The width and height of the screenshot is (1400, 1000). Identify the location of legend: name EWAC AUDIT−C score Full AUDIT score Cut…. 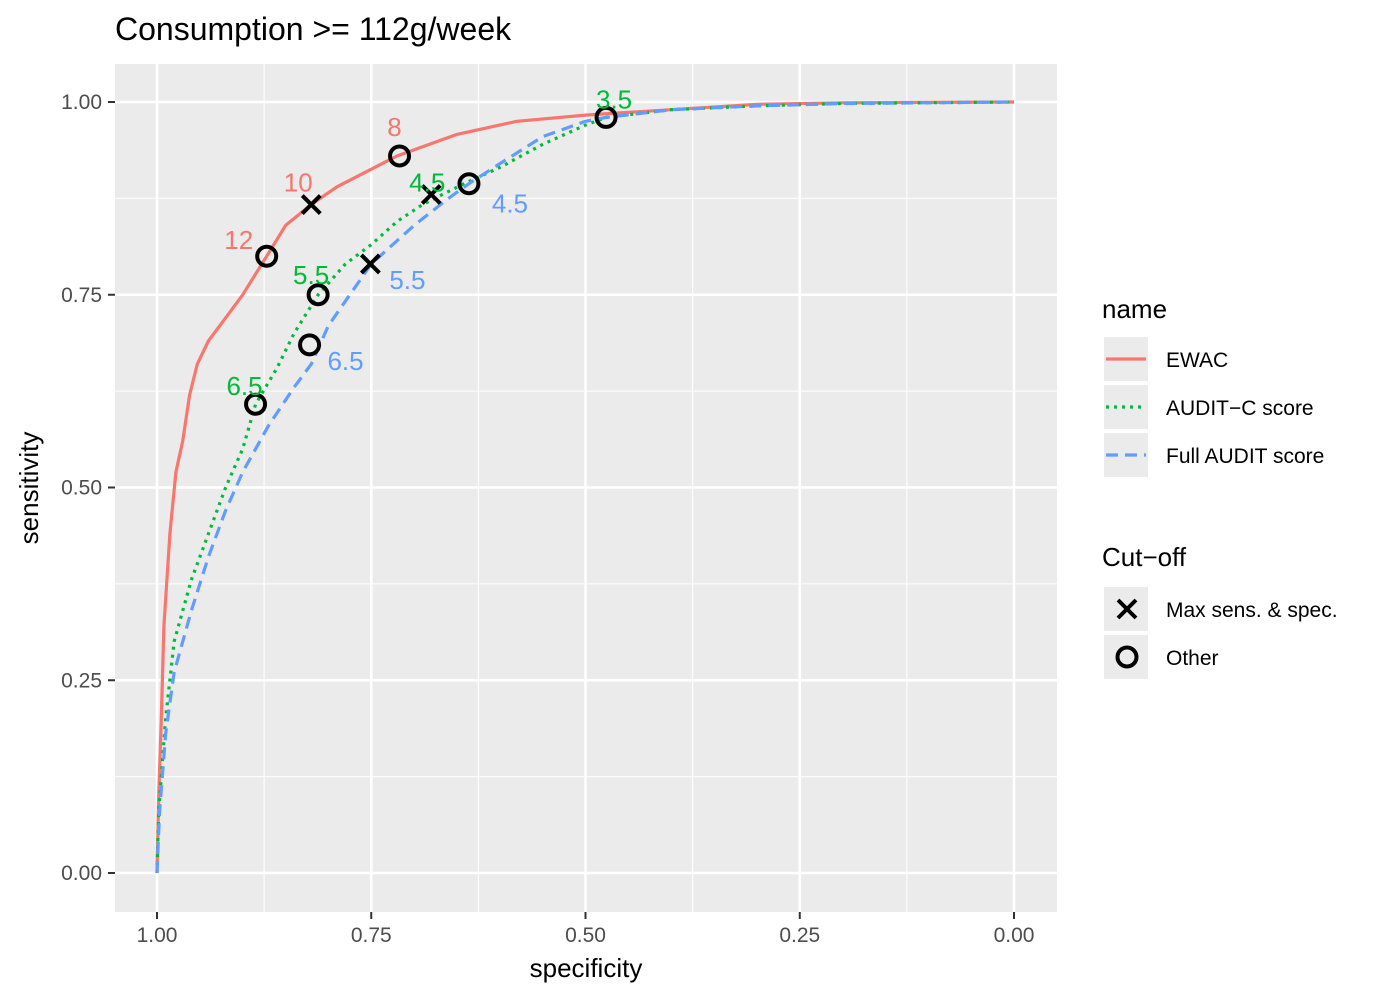
(1220, 486).